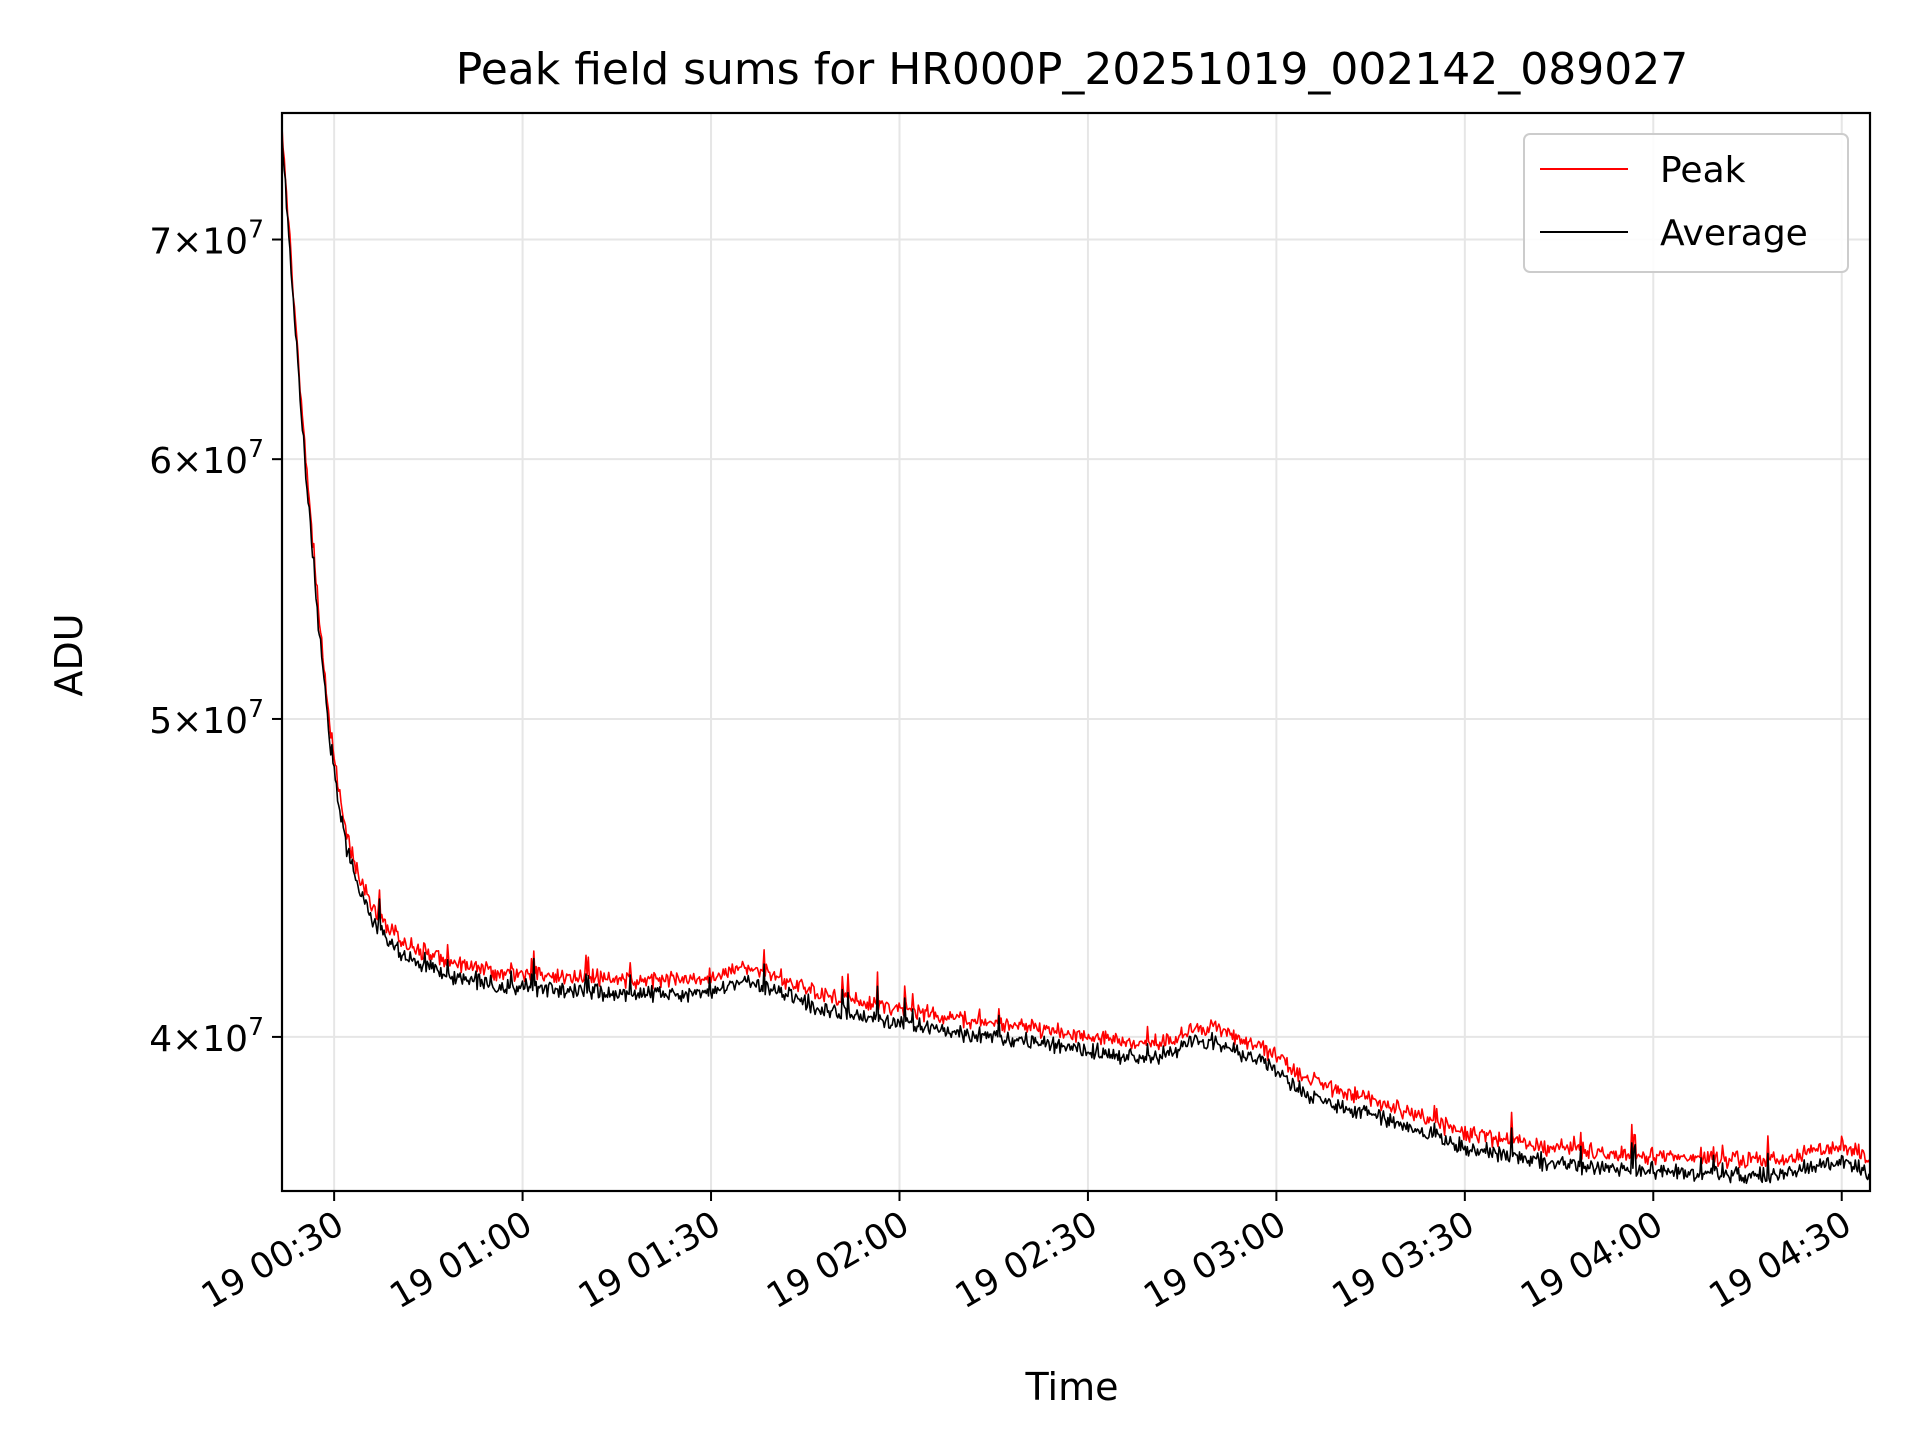  Describe the element at coordinates (1703, 170) in the screenshot. I see `legend-label-peak: Peak` at that location.